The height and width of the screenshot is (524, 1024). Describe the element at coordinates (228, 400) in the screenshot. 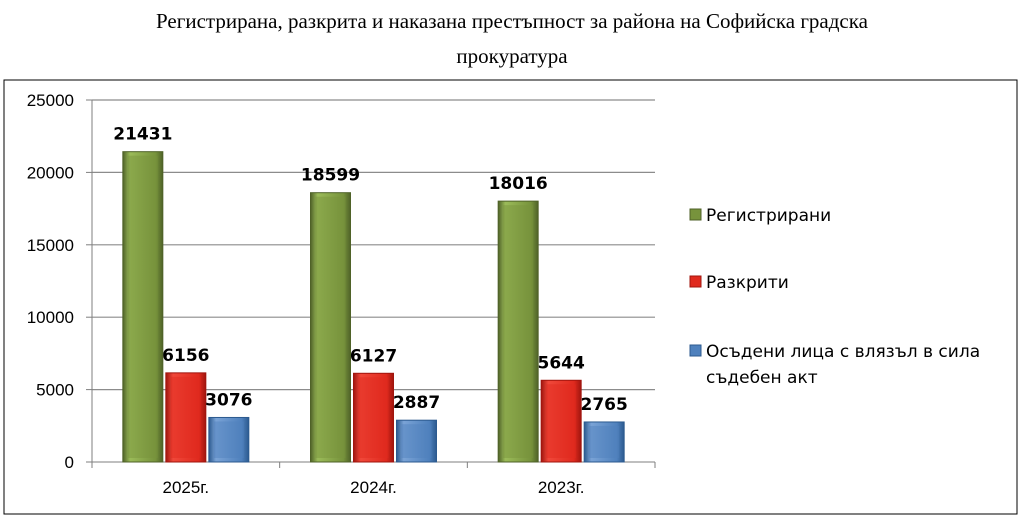

I see `data-label: 3076` at that location.